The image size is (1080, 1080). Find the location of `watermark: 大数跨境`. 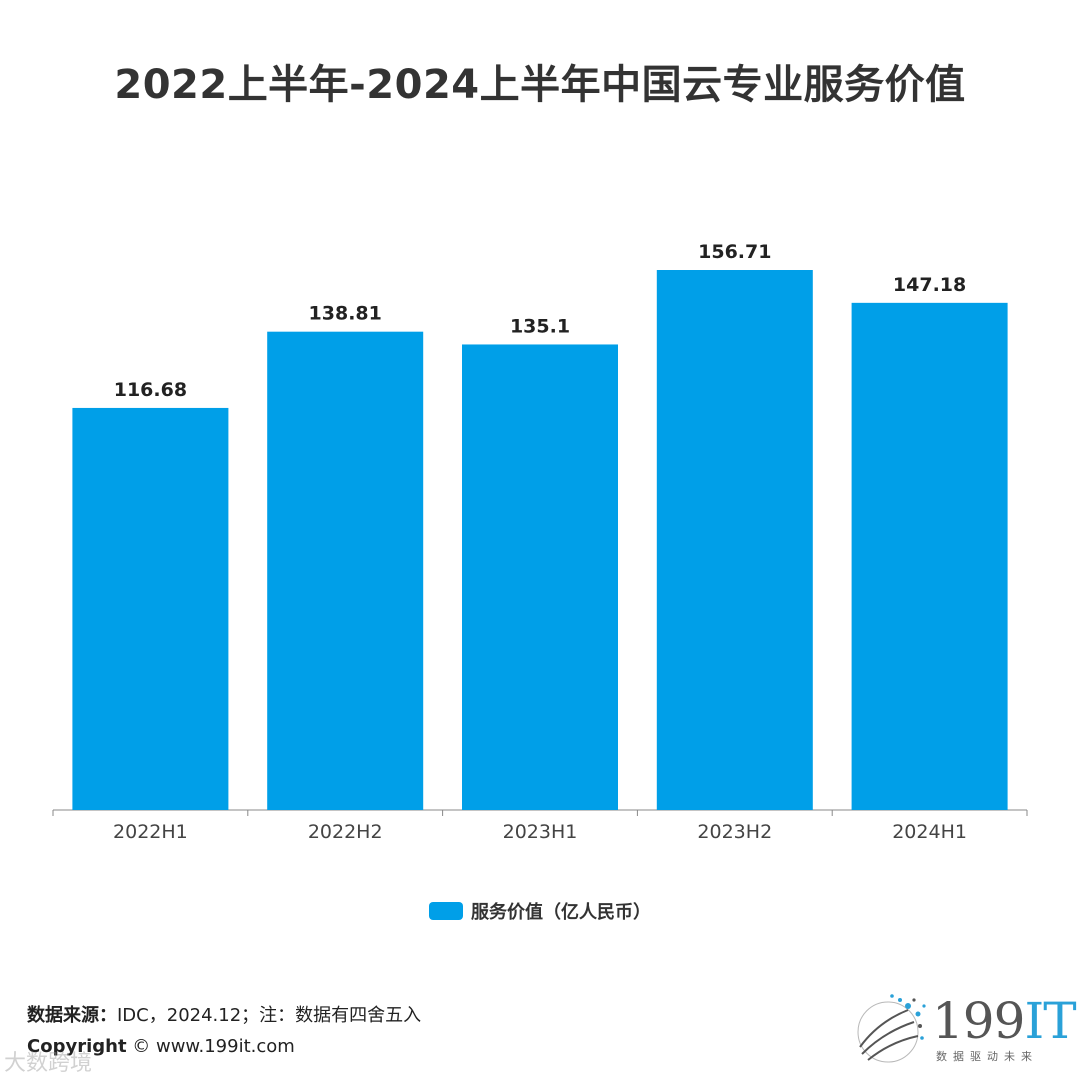

watermark: 大数跨境 is located at coordinates (48, 1063).